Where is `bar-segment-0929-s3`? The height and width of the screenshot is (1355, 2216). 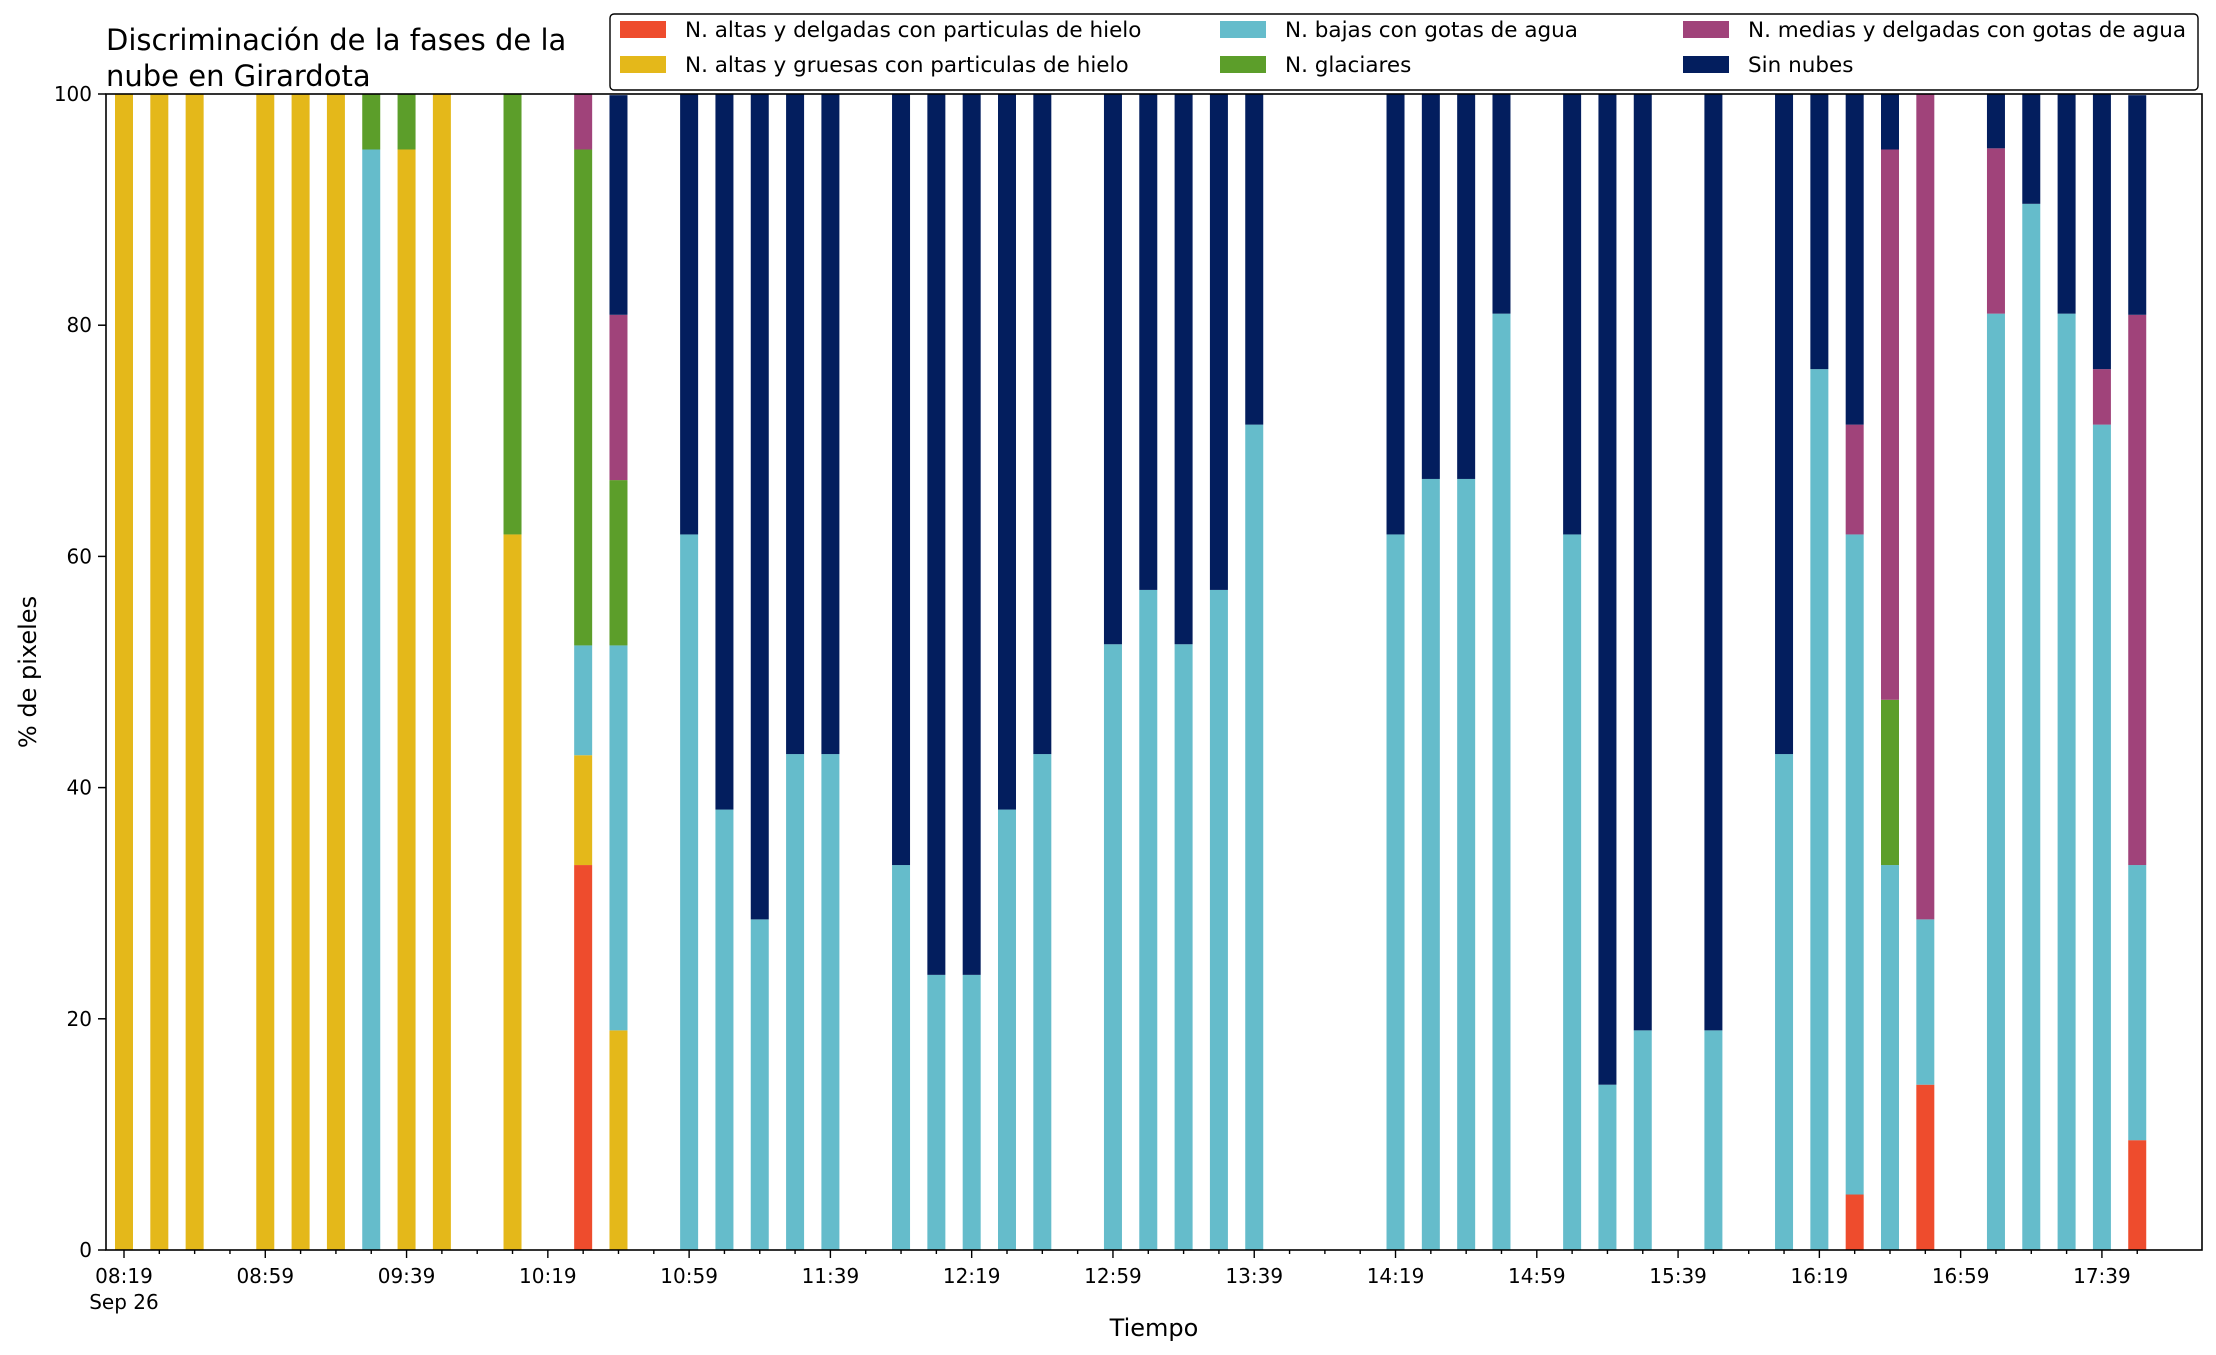 bar-segment-0929-s3 is located at coordinates (371, 122).